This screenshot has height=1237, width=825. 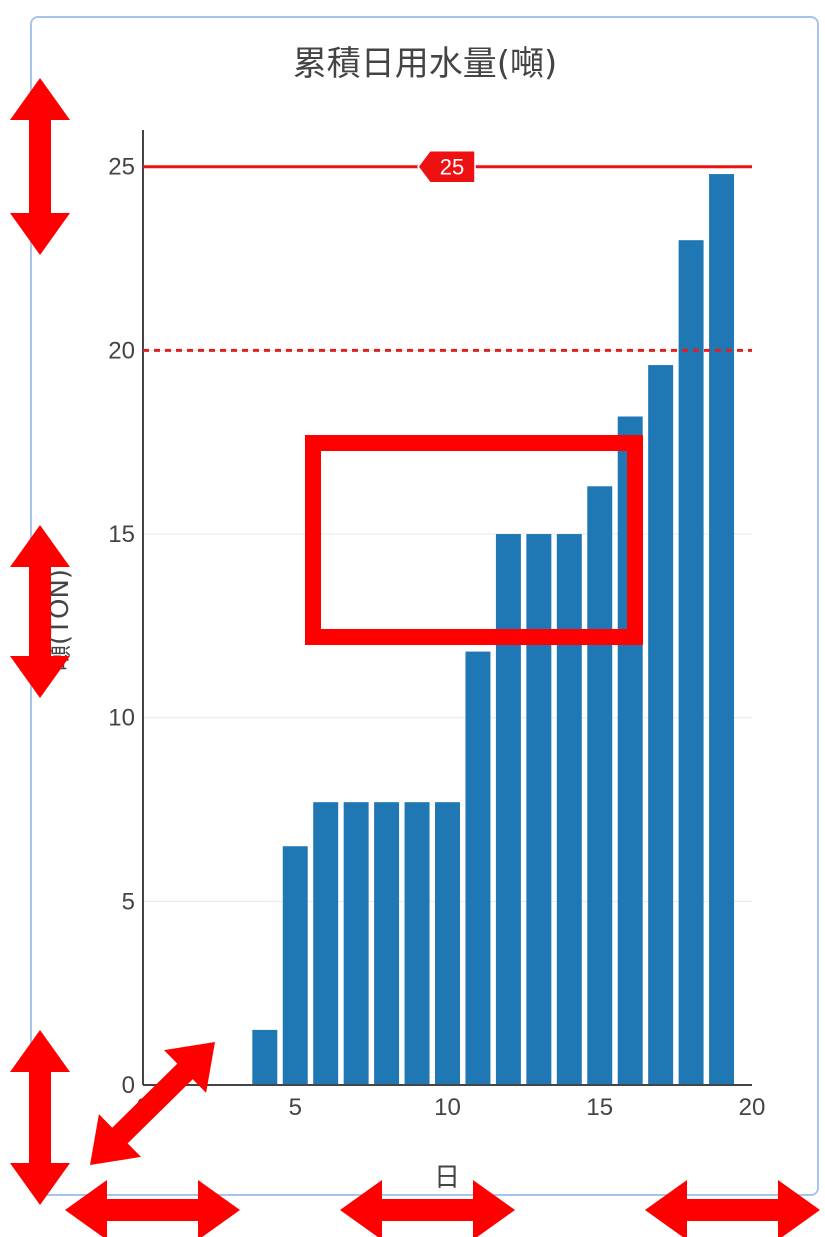 I want to click on reference-badge-shape, so click(x=446, y=166).